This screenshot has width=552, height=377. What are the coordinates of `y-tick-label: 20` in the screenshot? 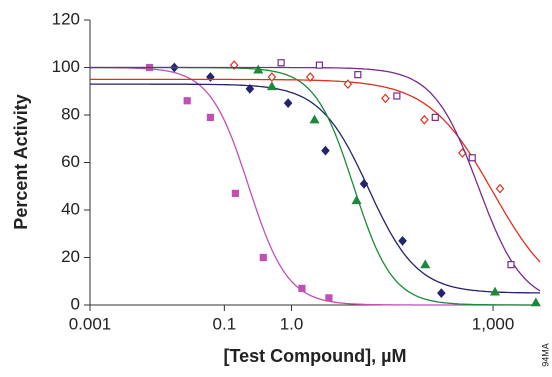 It's located at (70, 256).